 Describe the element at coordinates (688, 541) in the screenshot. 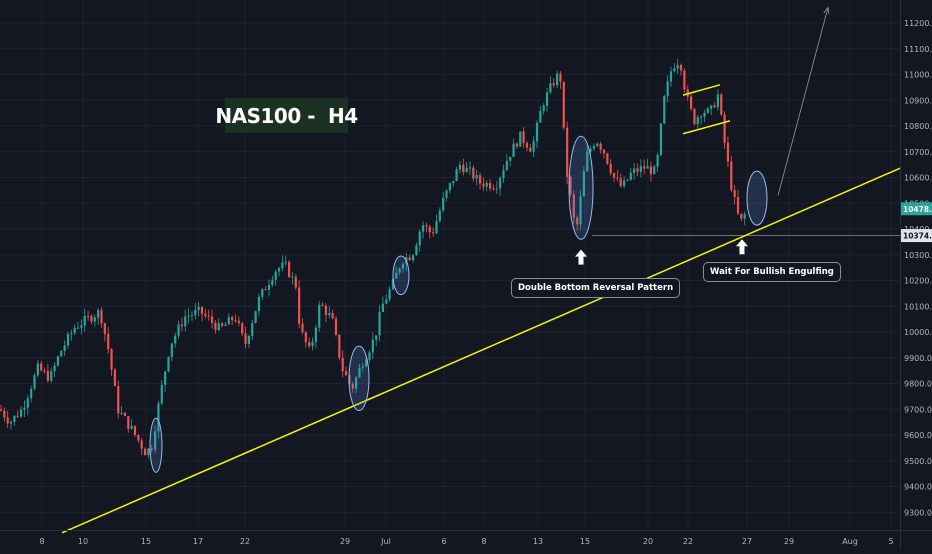

I see `time-tick-label: 22` at that location.